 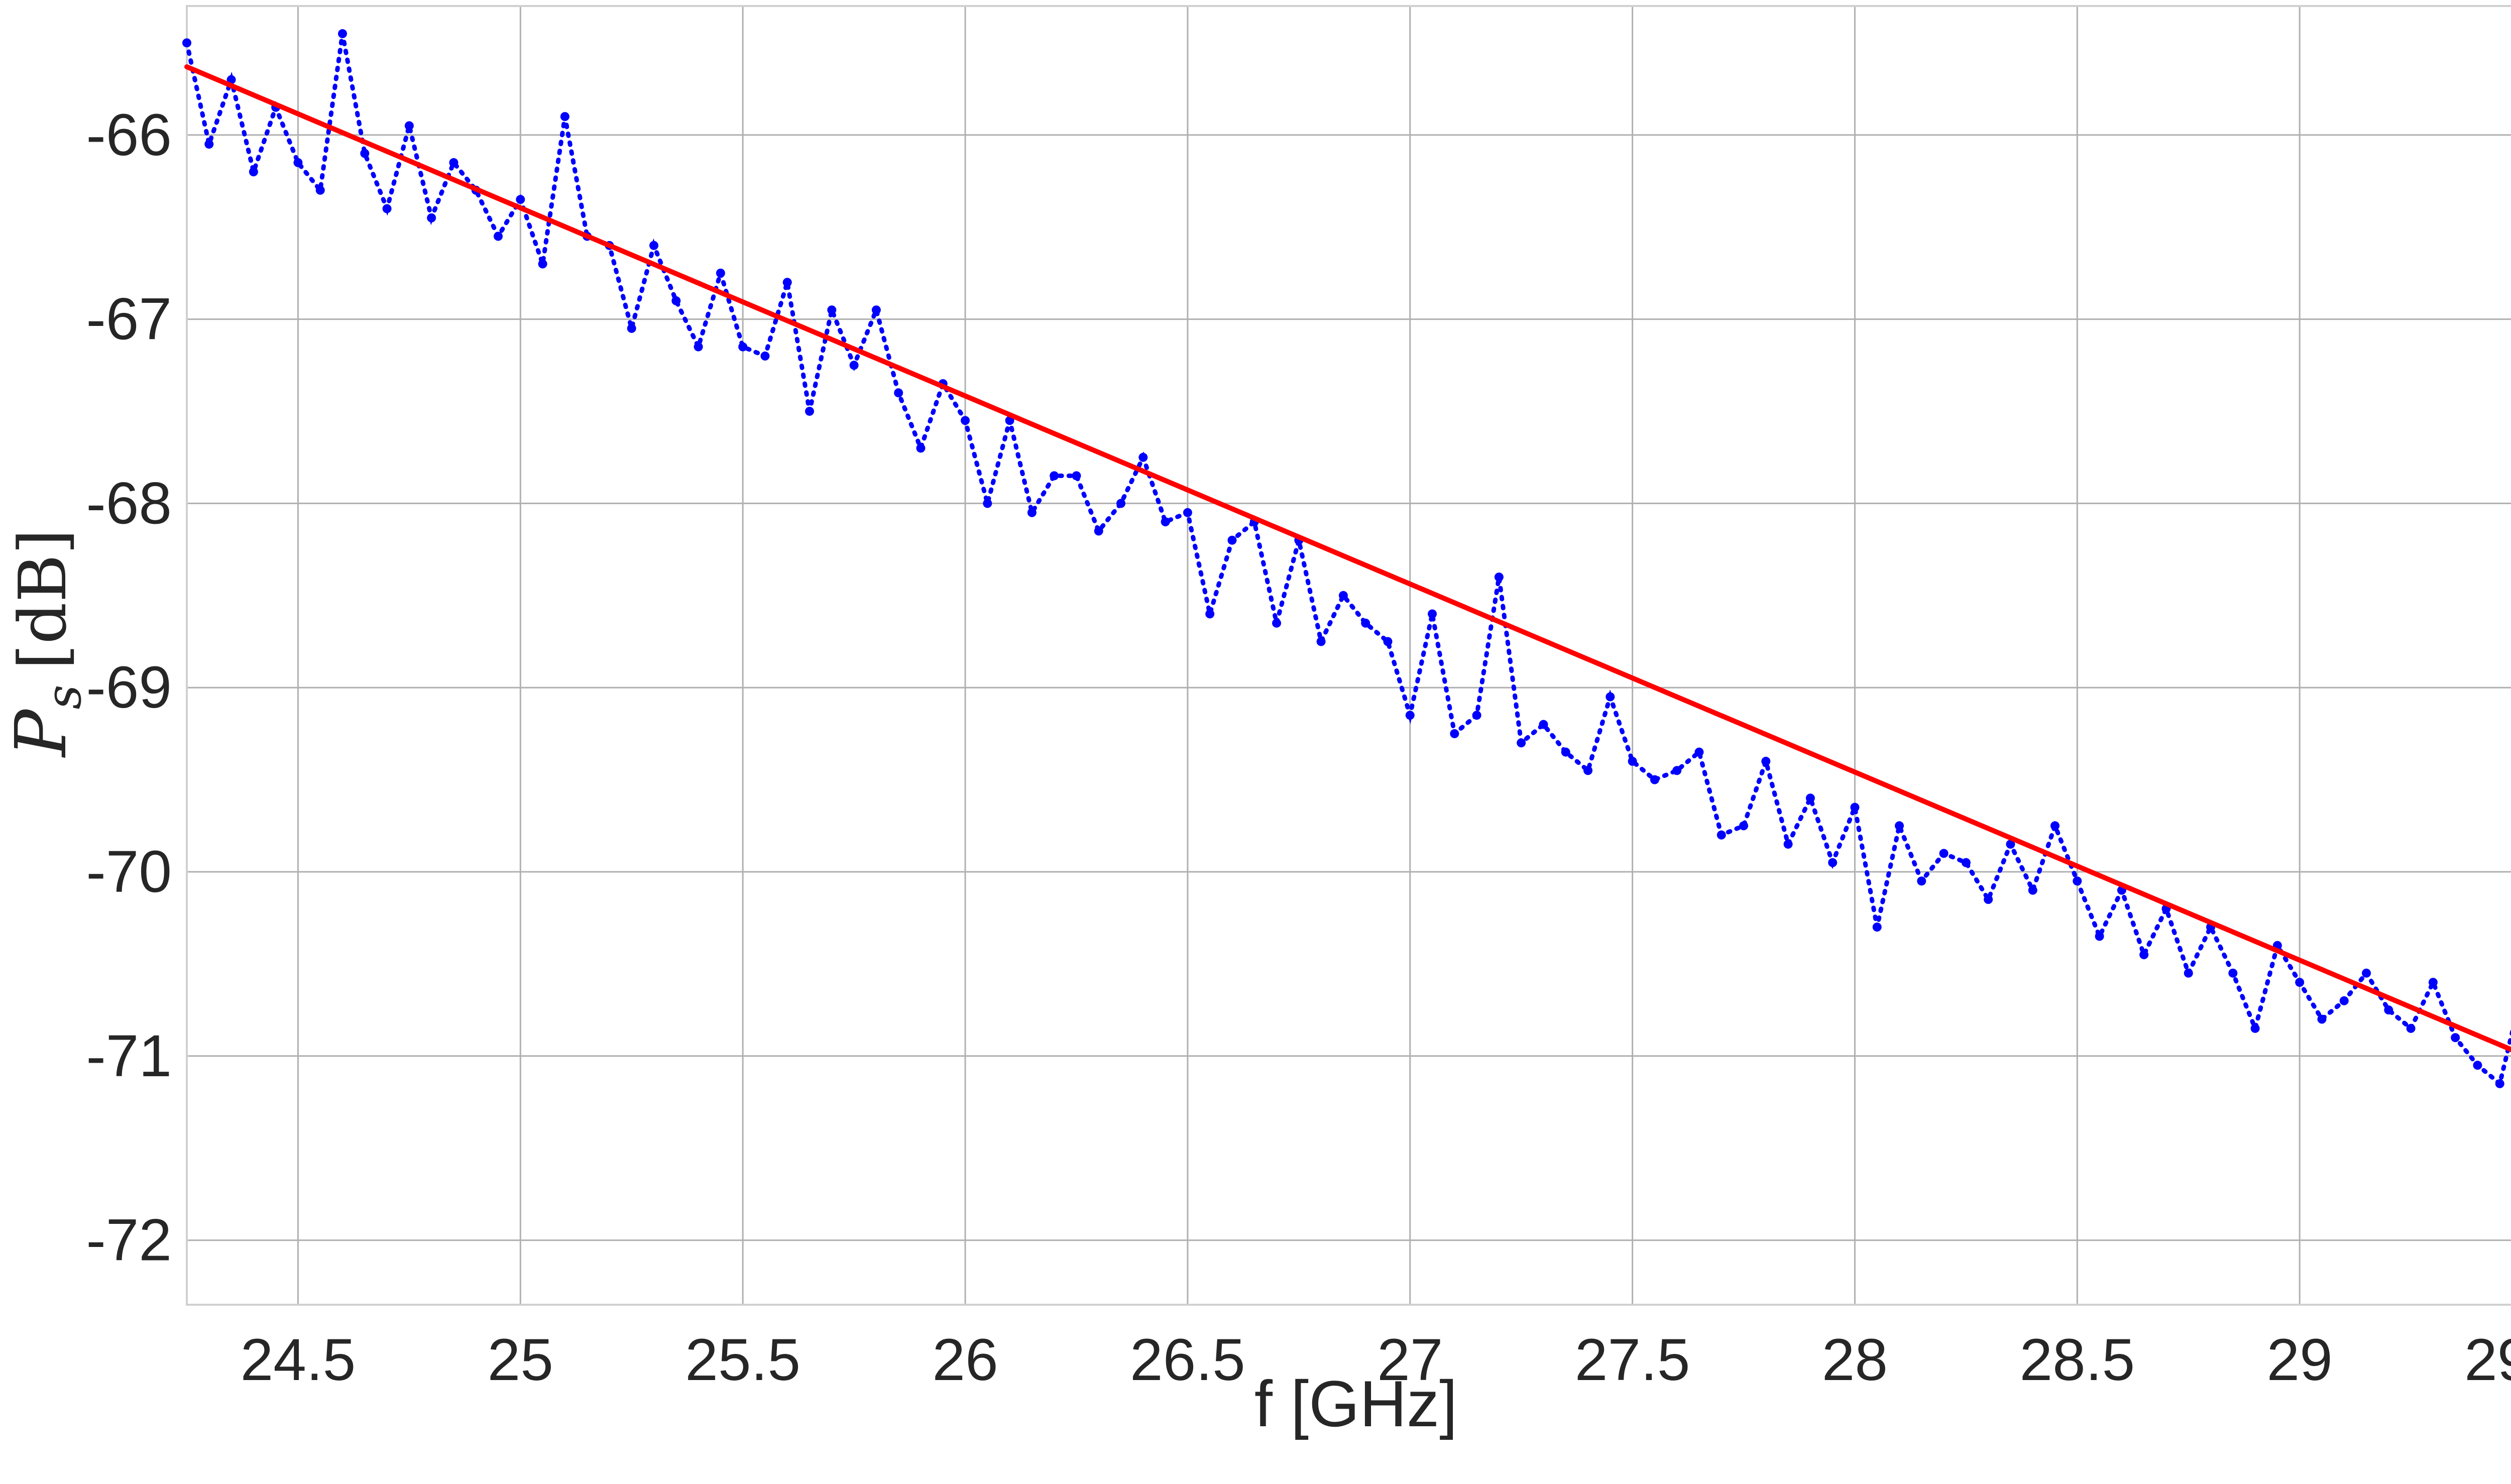 What do you see at coordinates (1855, 1360) in the screenshot?
I see `x-tick-label: 28` at bounding box center [1855, 1360].